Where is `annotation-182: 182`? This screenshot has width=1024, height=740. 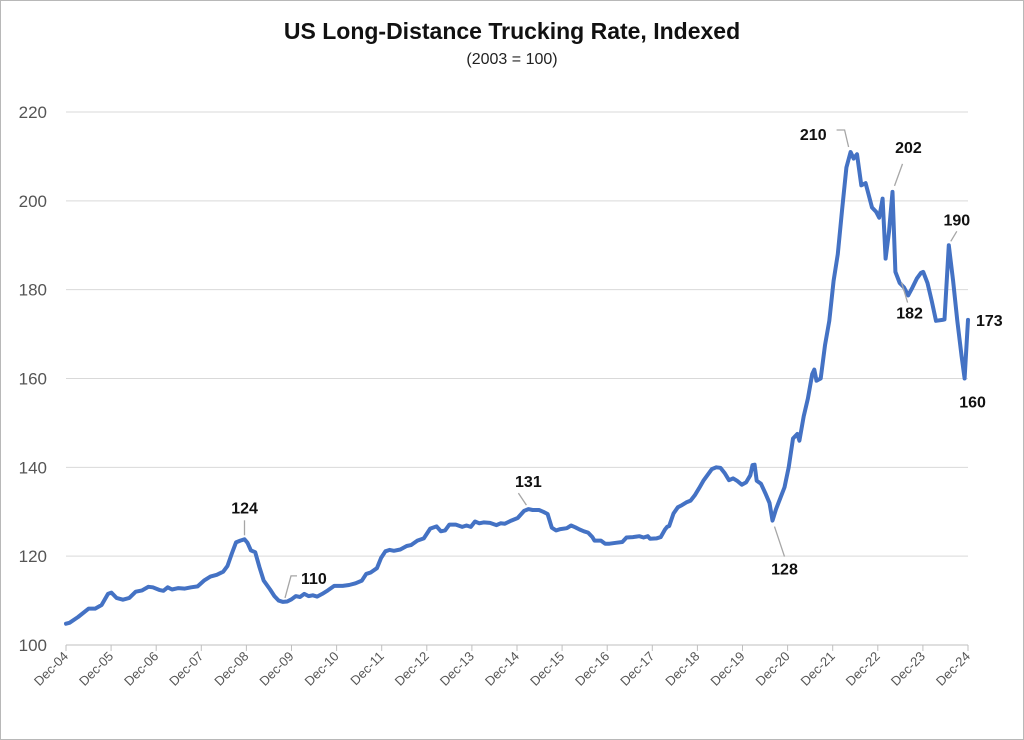 annotation-182: 182 is located at coordinates (909, 314).